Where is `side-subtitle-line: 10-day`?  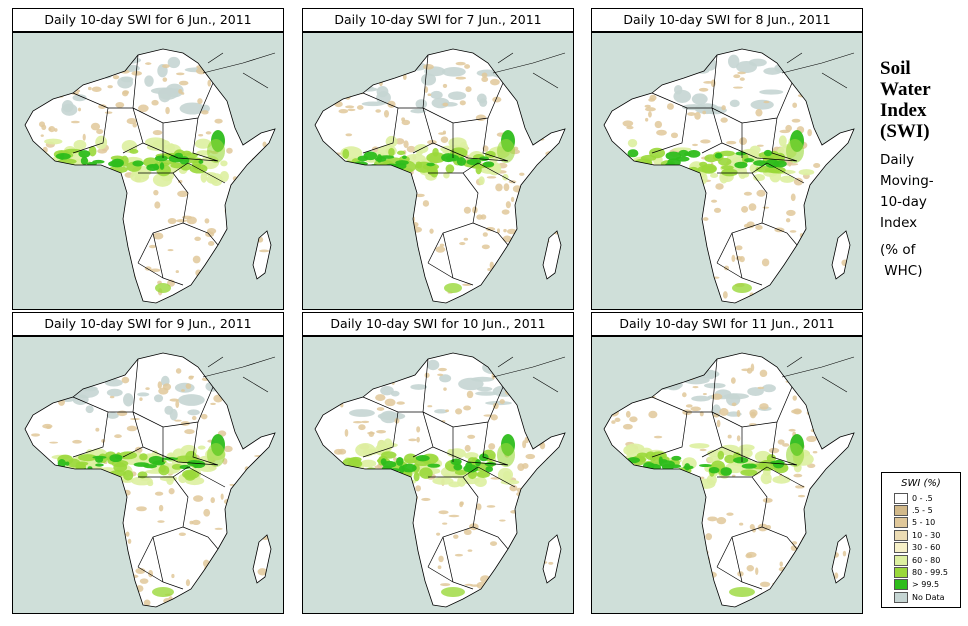
side-subtitle-line: 10-day is located at coordinates (903, 202).